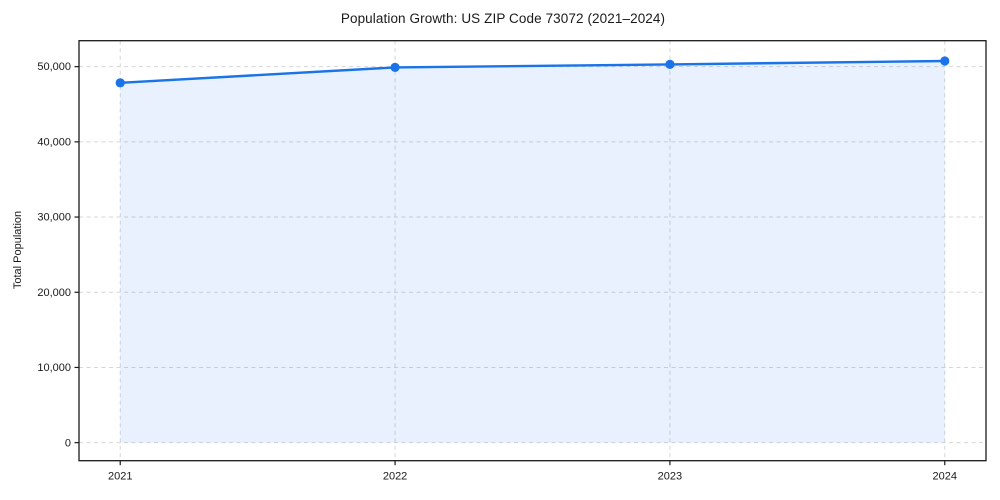 This screenshot has height=500, width=1000. I want to click on y-tick-label: 10,000, so click(54, 368).